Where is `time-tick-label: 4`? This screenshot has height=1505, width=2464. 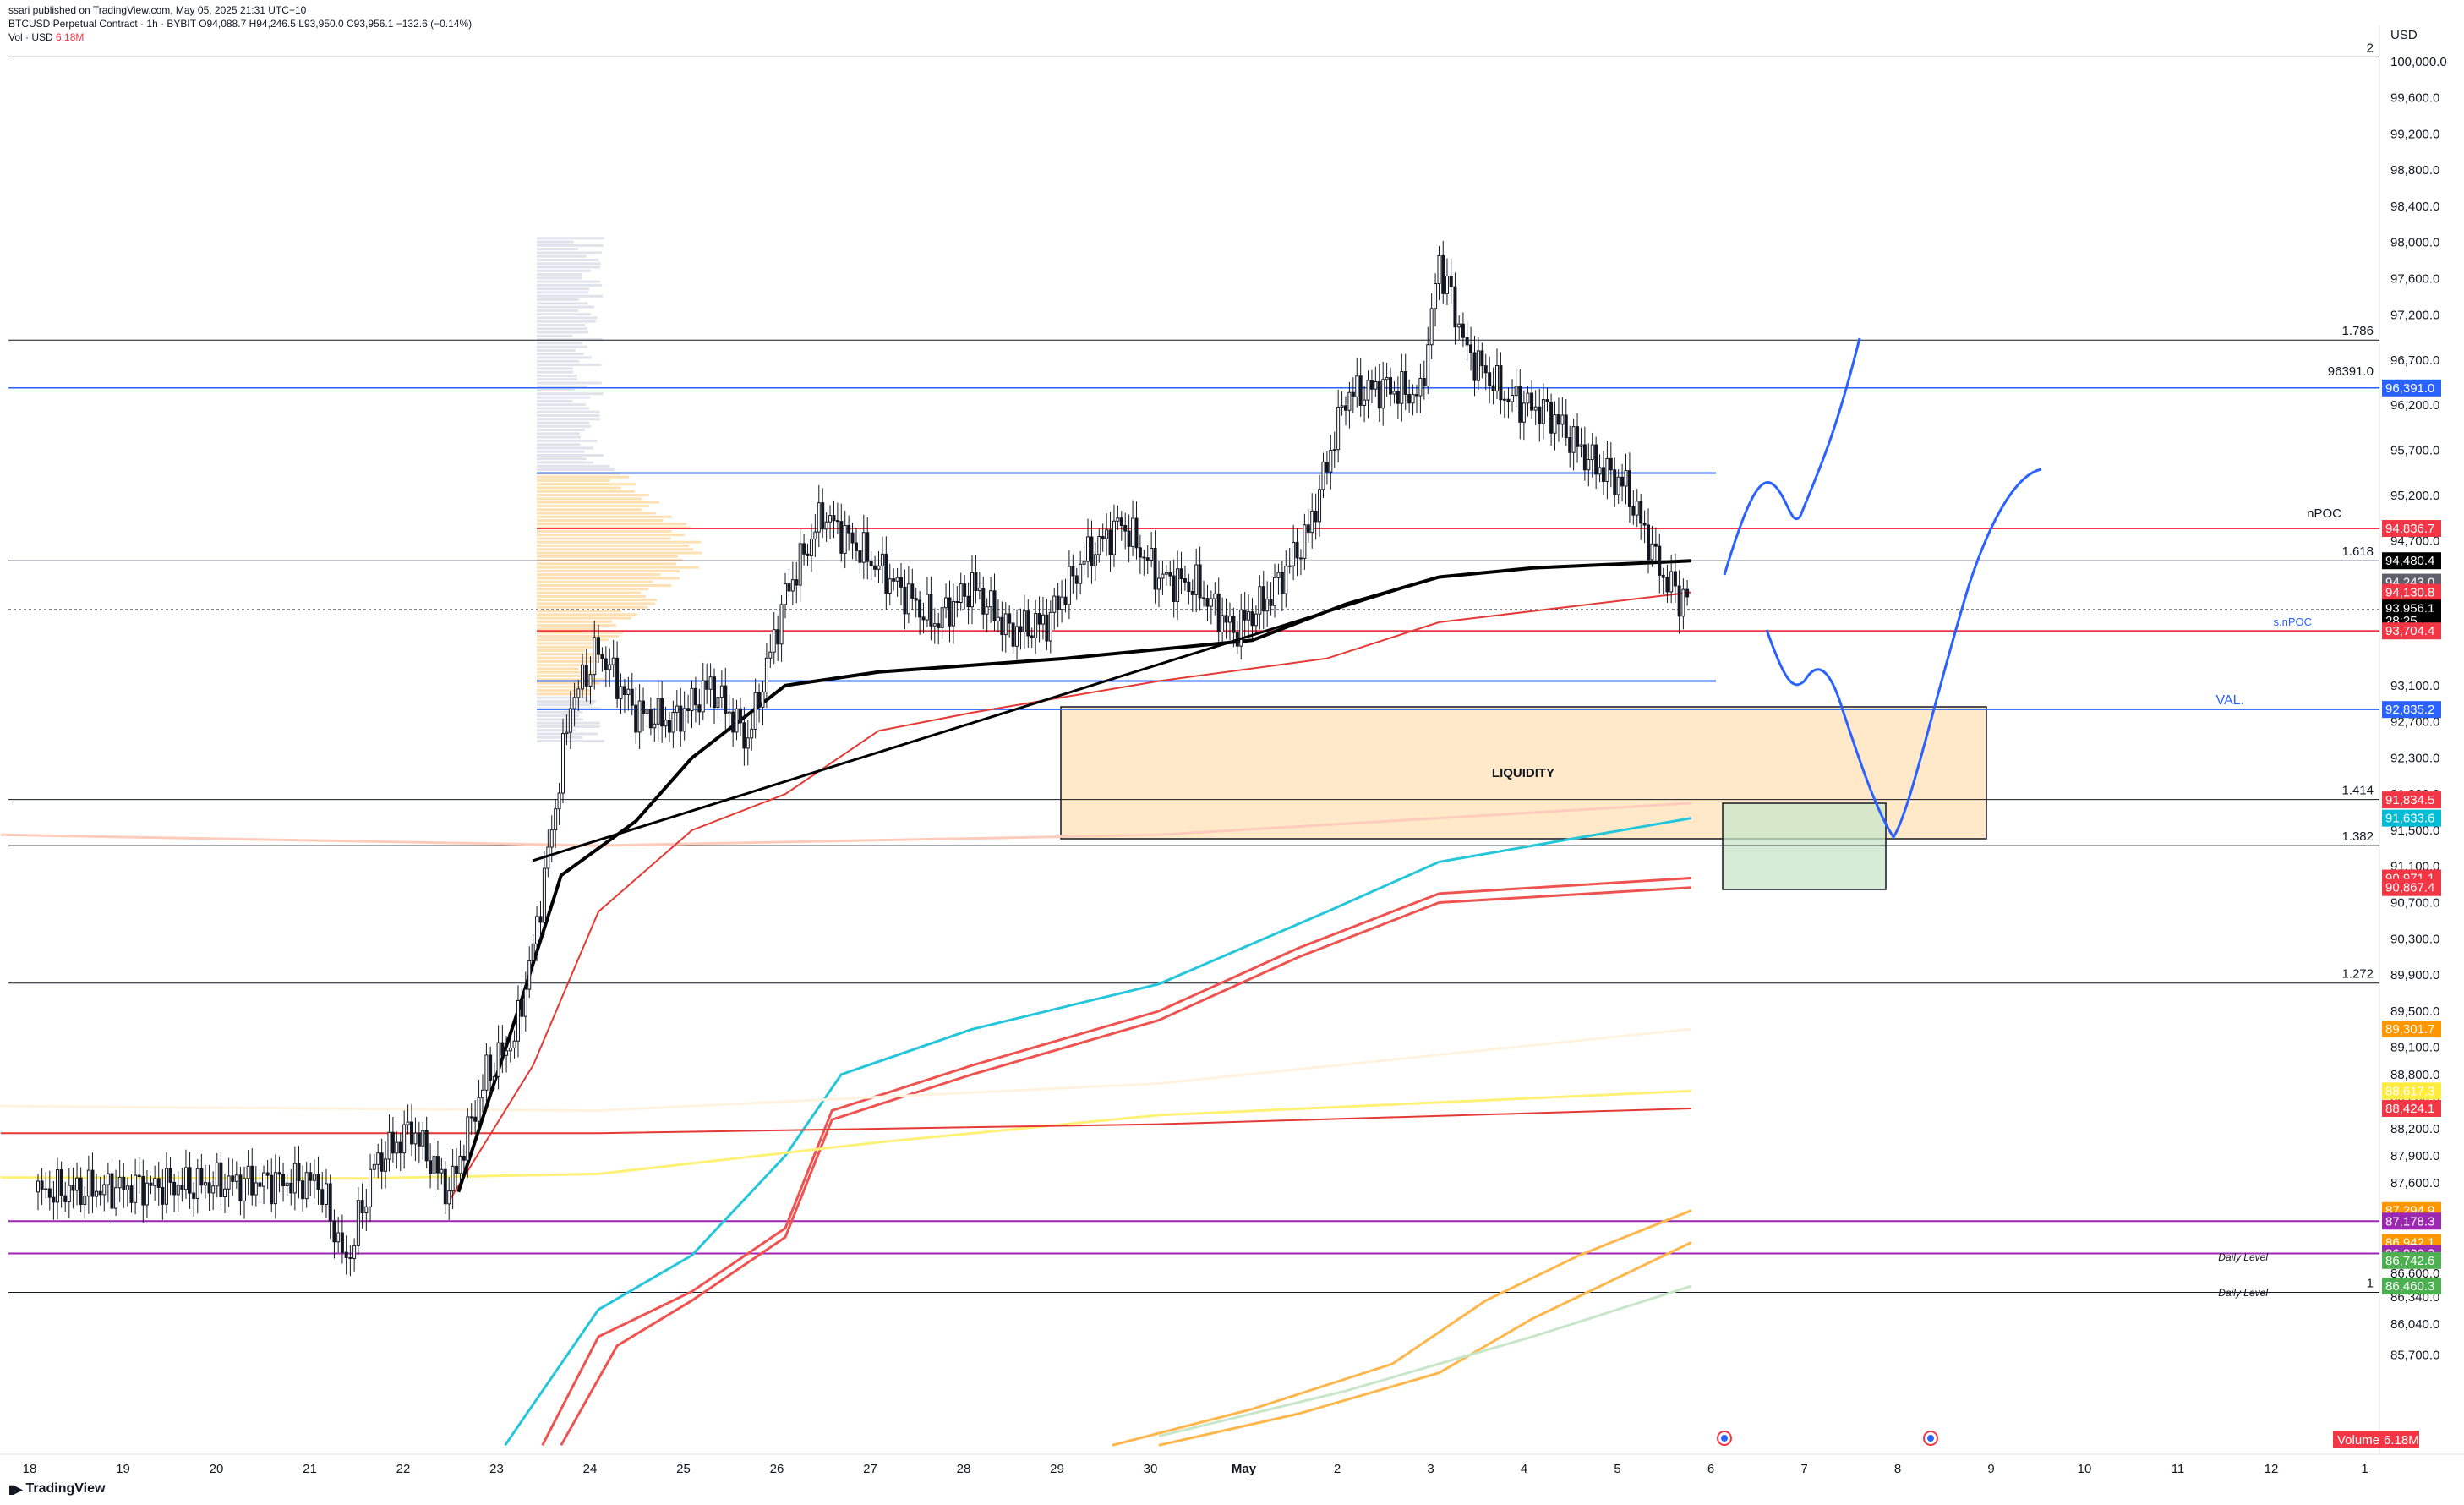
time-tick-label: 4 is located at coordinates (1524, 1469).